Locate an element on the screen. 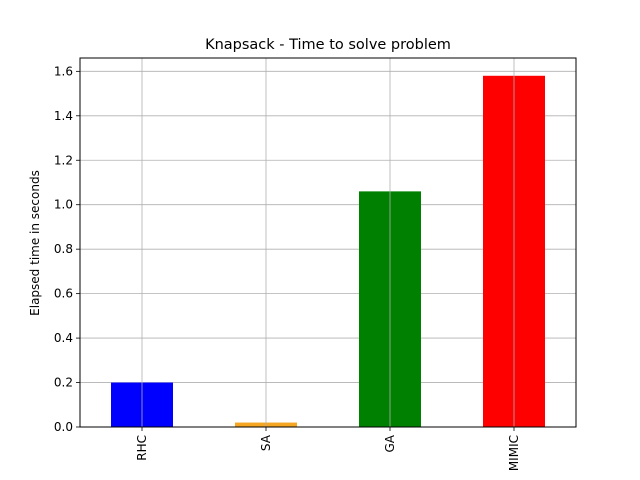 This screenshot has height=480, width=640. y-axis-ticks: 0.0 0.2 0.4 0.6 0.8 1.0 1.2 1.4 1.6 is located at coordinates (67, 249).